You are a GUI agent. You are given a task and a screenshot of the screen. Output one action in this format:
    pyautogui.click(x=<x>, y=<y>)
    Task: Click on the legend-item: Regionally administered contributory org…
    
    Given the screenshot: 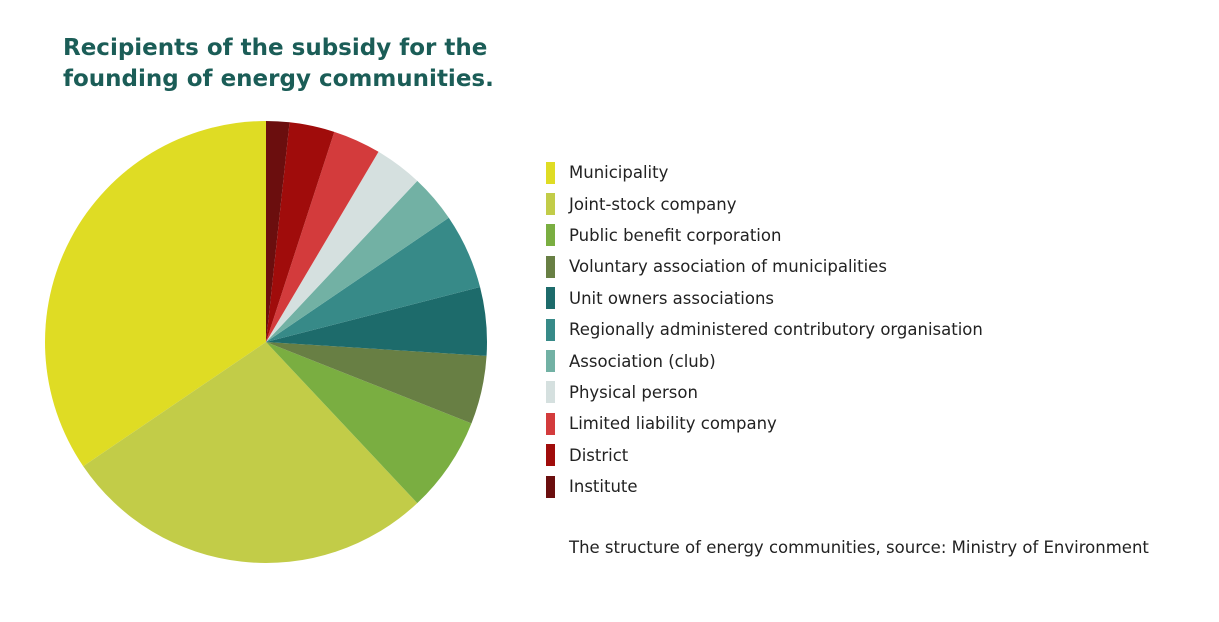 What is the action you would take?
    pyautogui.click(x=764, y=329)
    